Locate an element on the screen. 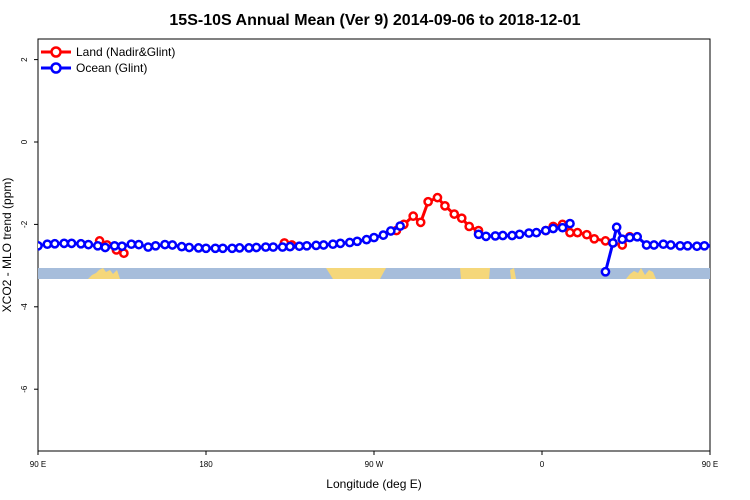 The width and height of the screenshot is (750, 500). legend-ocean-marker is located at coordinates (56, 68).